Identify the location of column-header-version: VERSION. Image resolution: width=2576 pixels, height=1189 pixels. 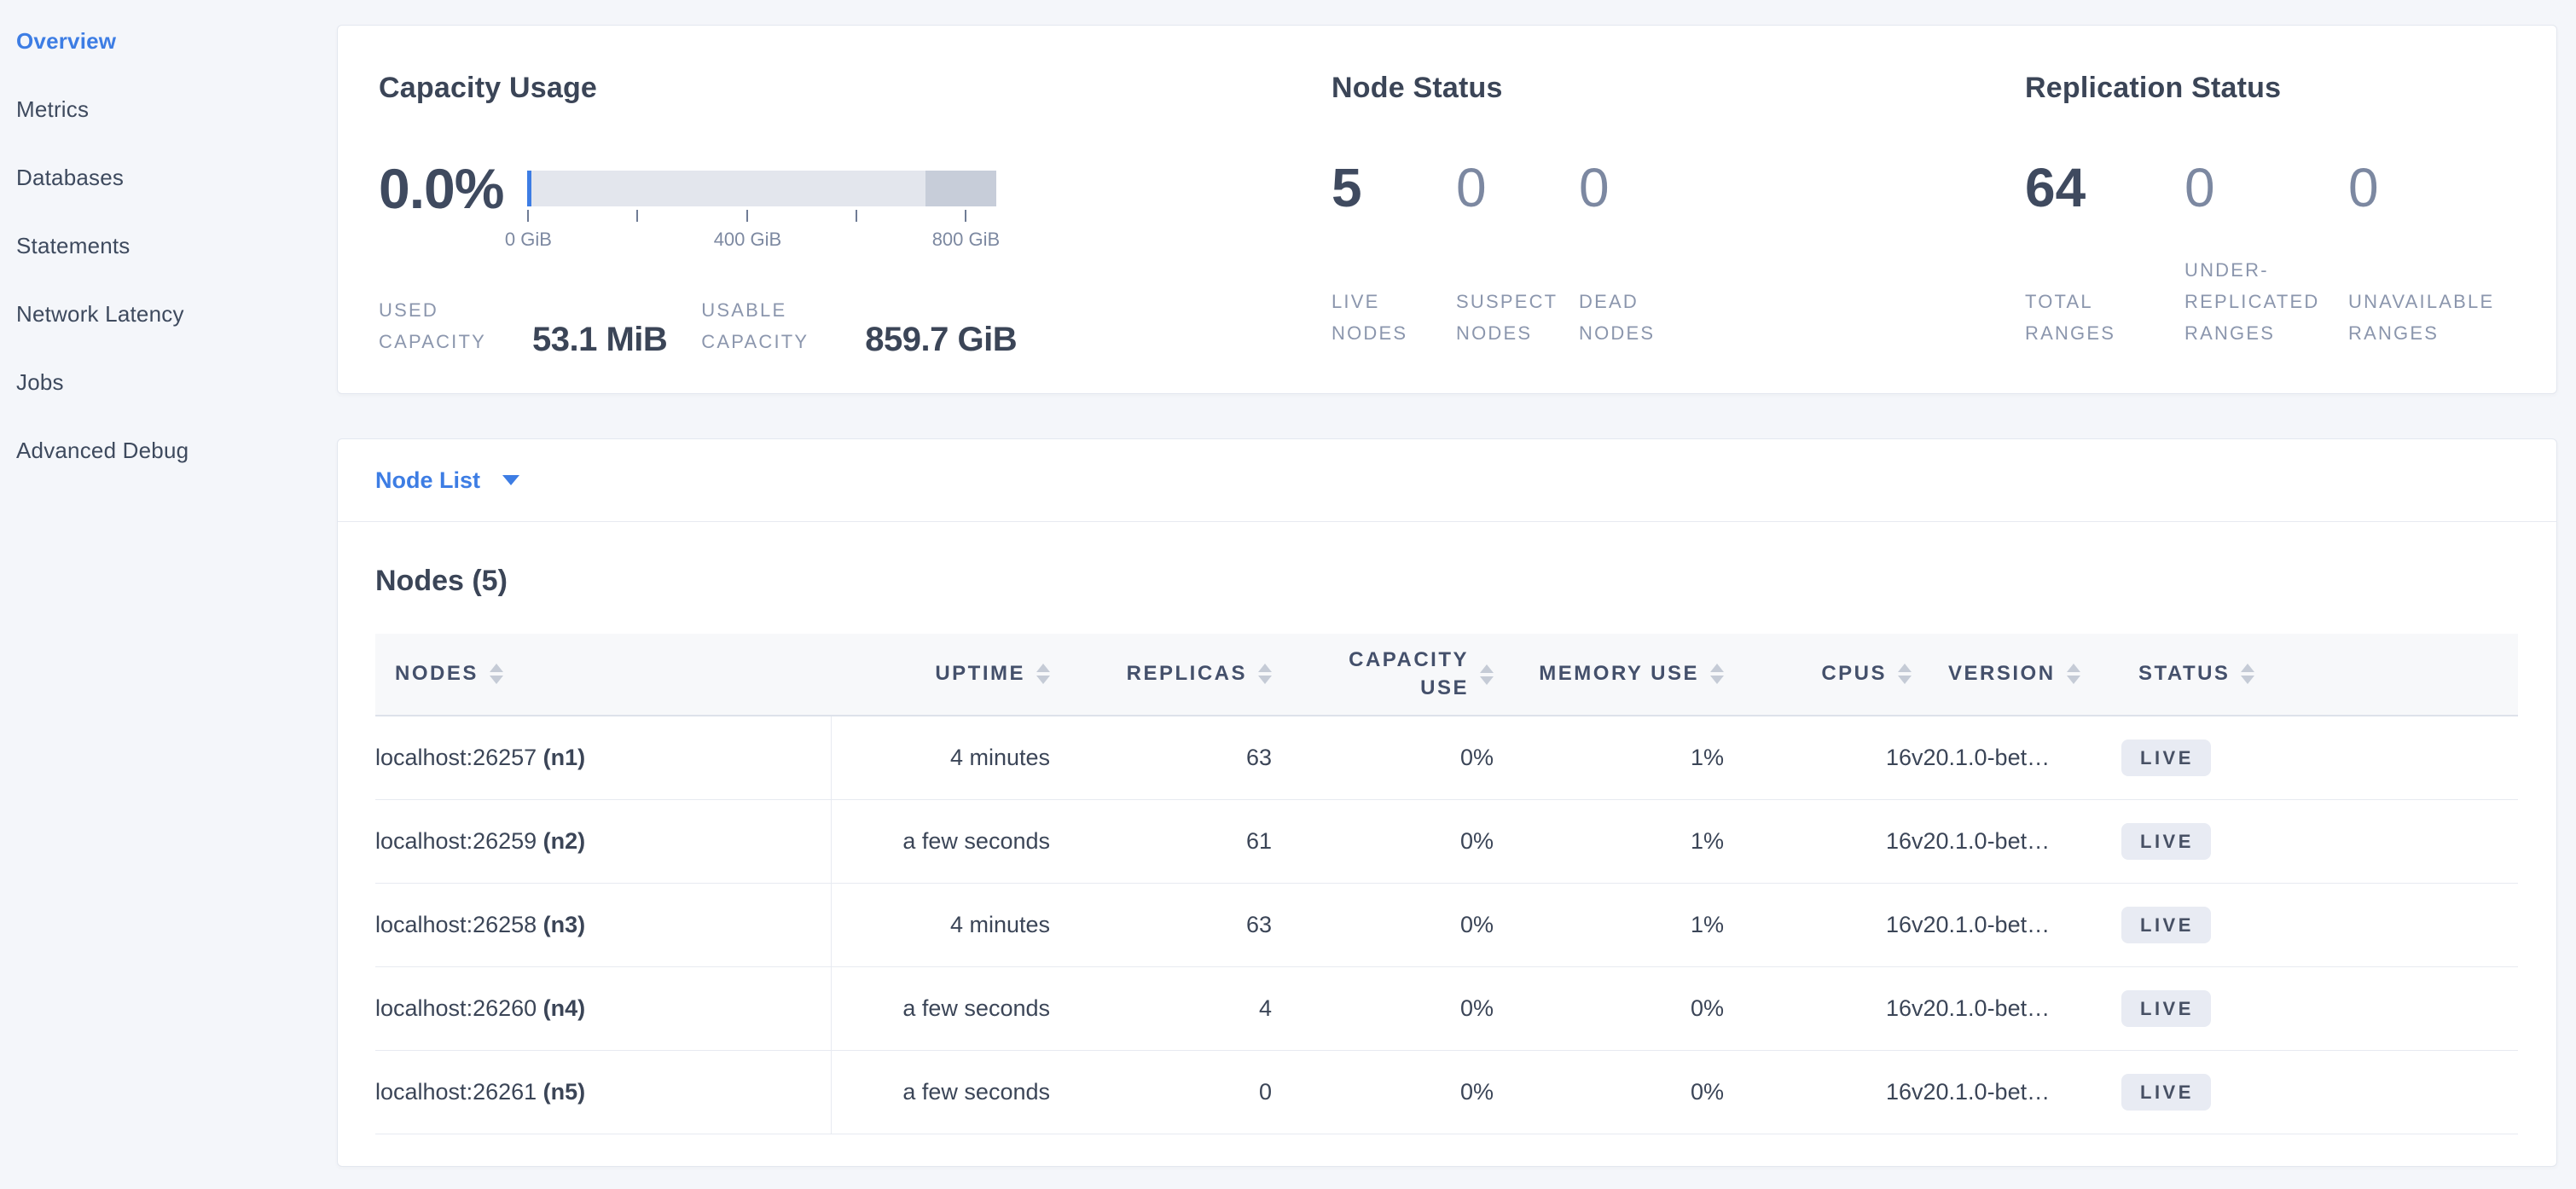
(2016, 675).